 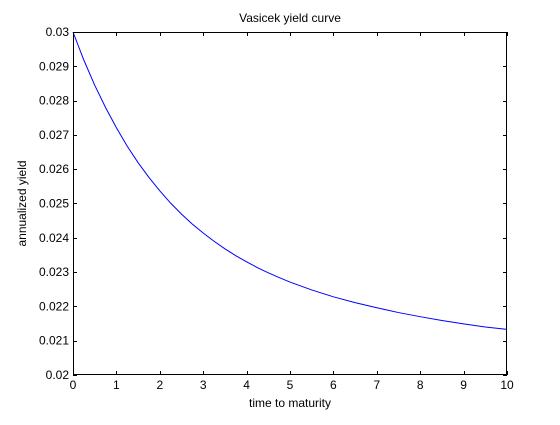 What do you see at coordinates (73, 385) in the screenshot?
I see `x-tick-label: 0` at bounding box center [73, 385].